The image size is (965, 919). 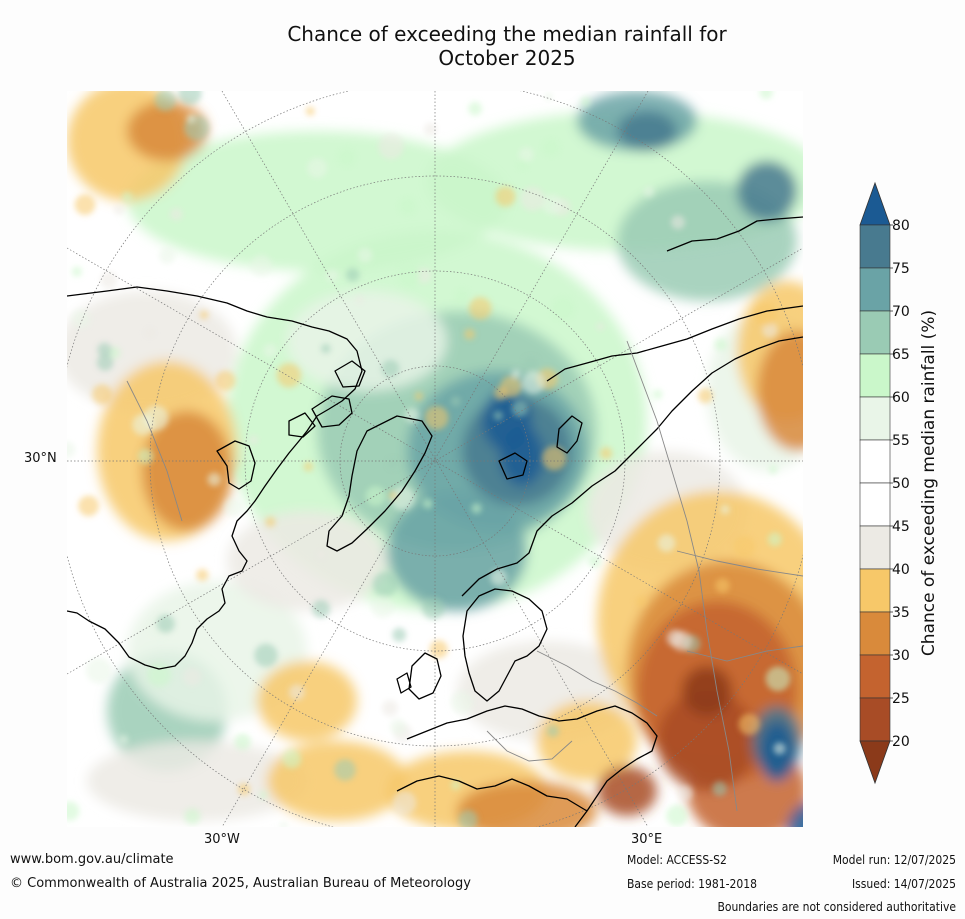 I want to click on colorbar-tick-label: 80, so click(x=901, y=226).